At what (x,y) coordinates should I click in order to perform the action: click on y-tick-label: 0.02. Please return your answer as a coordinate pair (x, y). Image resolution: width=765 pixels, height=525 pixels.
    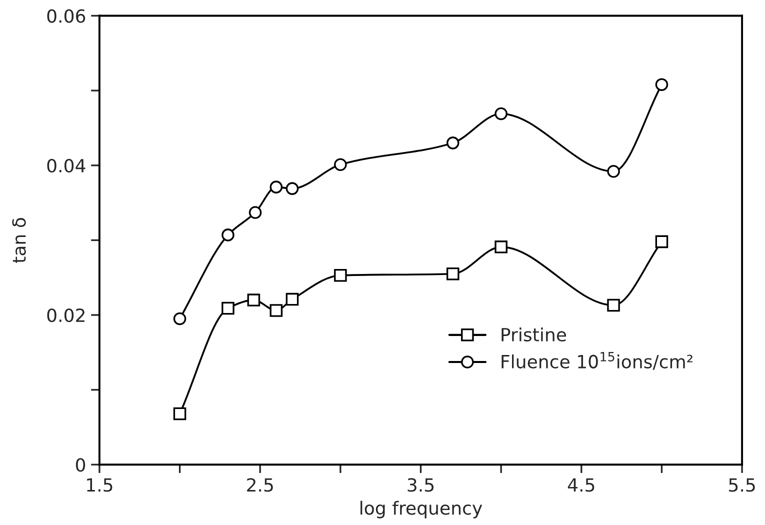
    Looking at the image, I should click on (65, 315).